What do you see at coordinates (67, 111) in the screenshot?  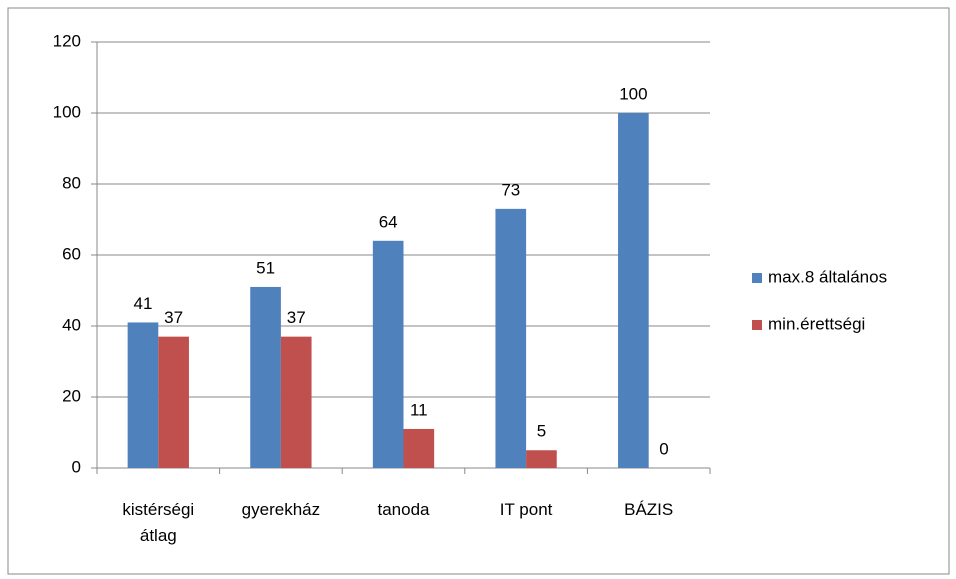 I see `y-tick-label: 100` at bounding box center [67, 111].